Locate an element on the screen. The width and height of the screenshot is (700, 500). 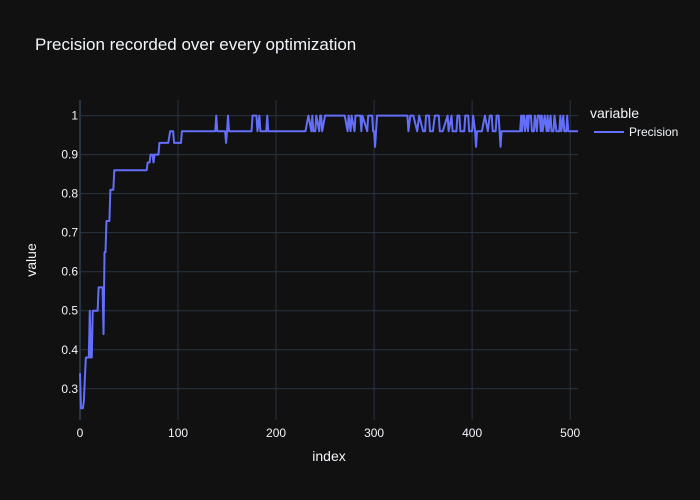
y-tick-label: 1 is located at coordinates (74, 116).